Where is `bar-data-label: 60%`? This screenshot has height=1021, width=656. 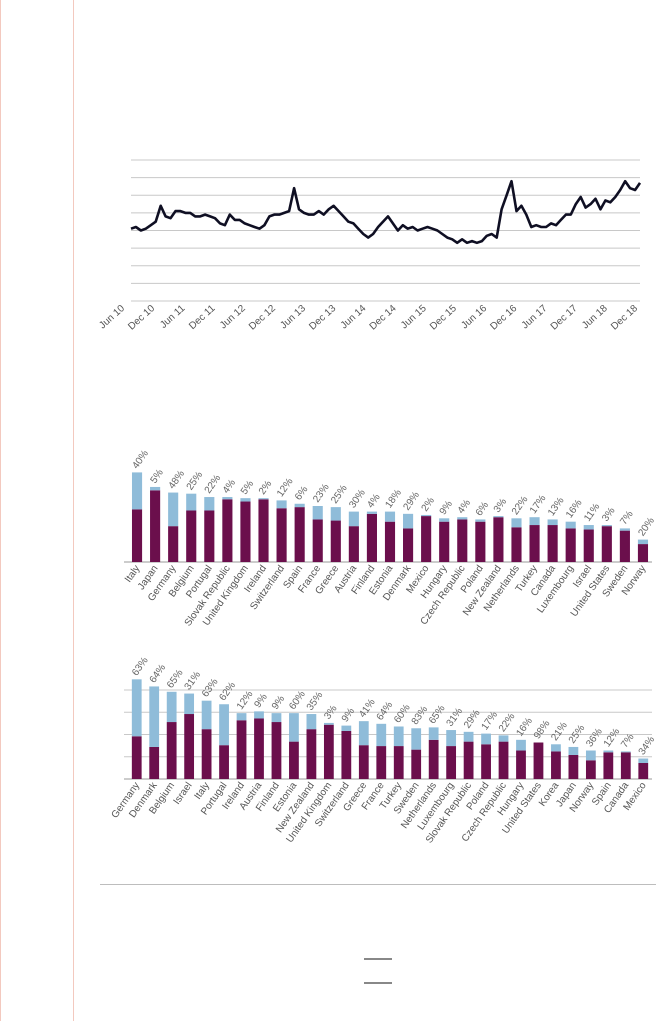 bar-data-label: 60% is located at coordinates (297, 700).